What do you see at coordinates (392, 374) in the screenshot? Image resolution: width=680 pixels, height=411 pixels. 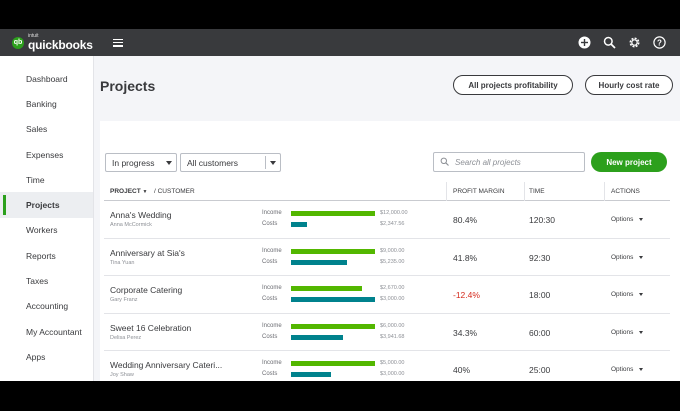 I see `costs-amount: $3,000.00` at bounding box center [392, 374].